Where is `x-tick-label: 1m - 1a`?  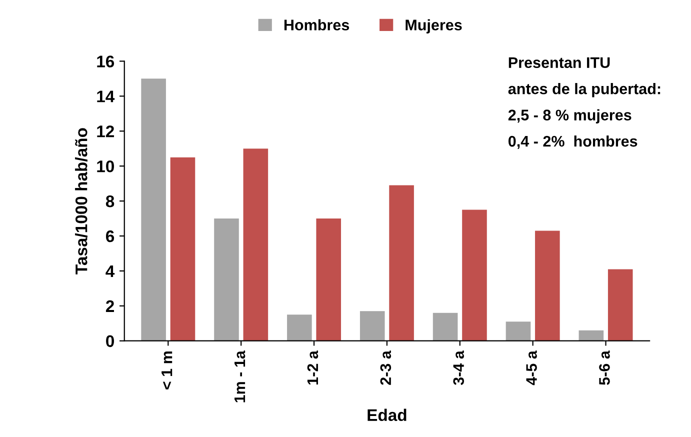 x-tick-label: 1m - 1a is located at coordinates (240, 376).